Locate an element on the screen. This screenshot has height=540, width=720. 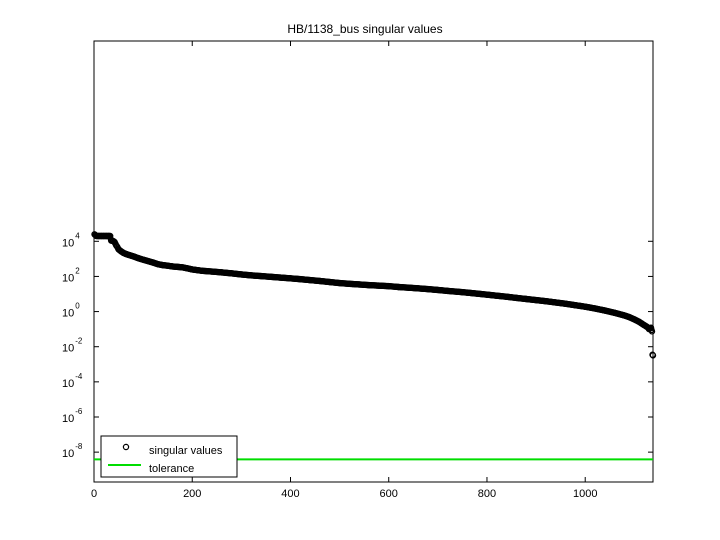
x-tick-label: 800 is located at coordinates (487, 494).